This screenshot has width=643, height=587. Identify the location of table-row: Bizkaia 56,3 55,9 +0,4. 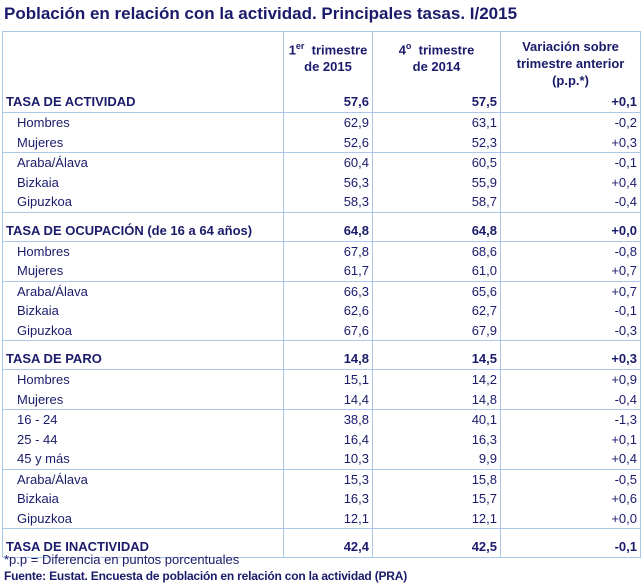
(321, 182).